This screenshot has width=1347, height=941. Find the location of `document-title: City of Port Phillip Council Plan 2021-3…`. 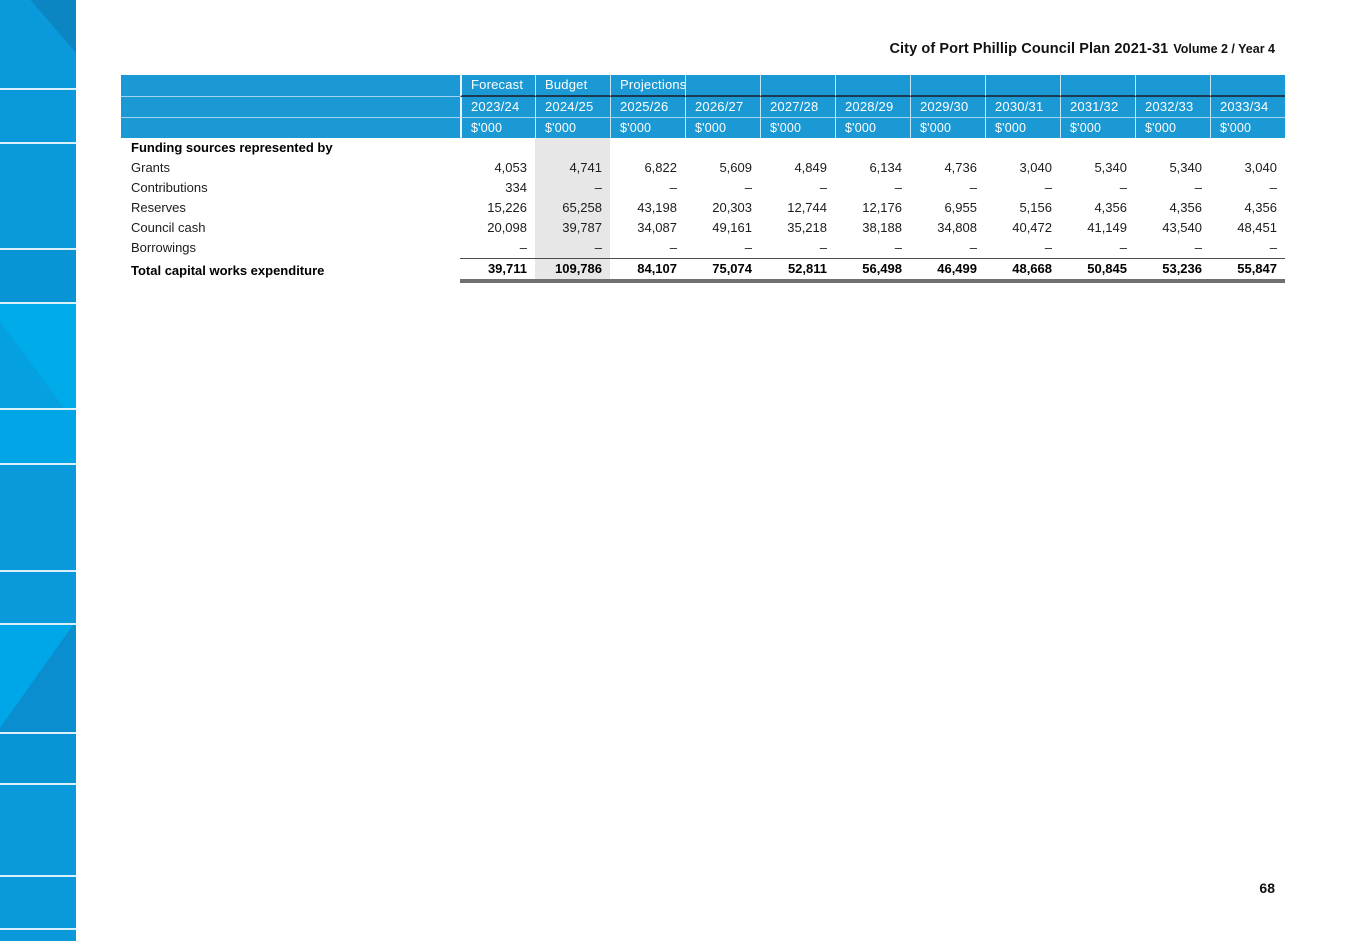

document-title: City of Port Phillip Council Plan 2021-3… is located at coordinates (1029, 49).